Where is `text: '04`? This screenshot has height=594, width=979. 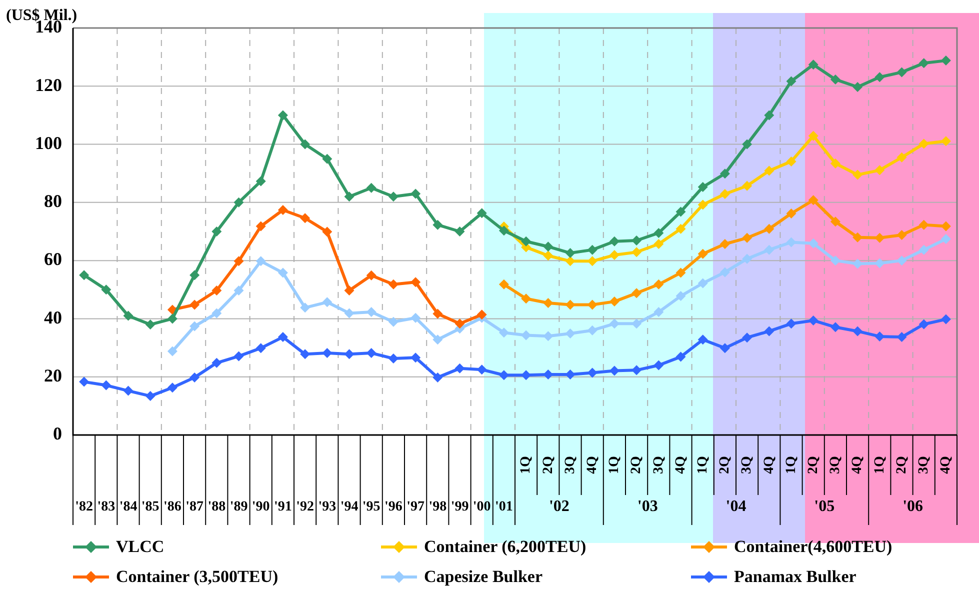
text: '04 is located at coordinates (736, 507).